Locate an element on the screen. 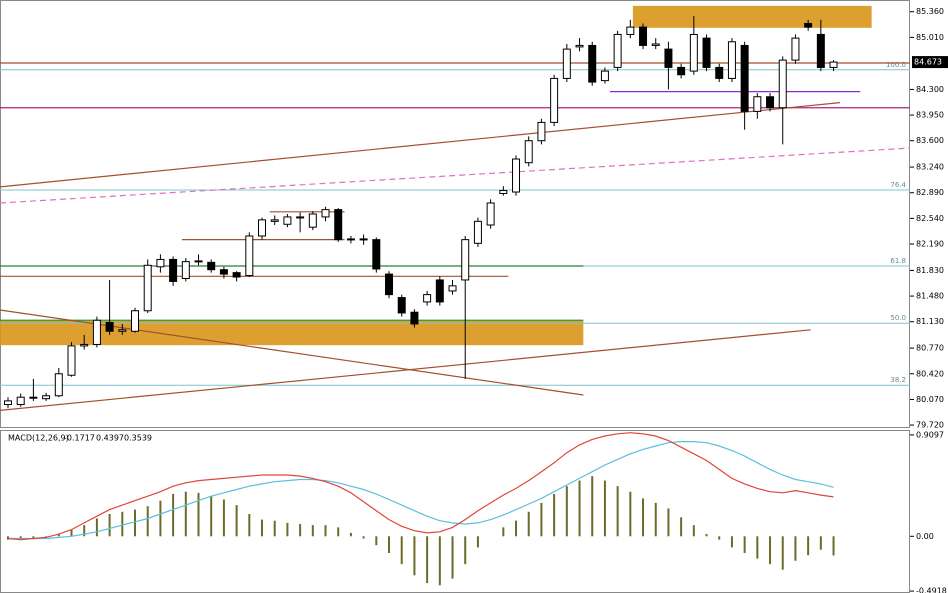 This screenshot has width=948, height=593. y-tick-label: 82.890 is located at coordinates (930, 192).